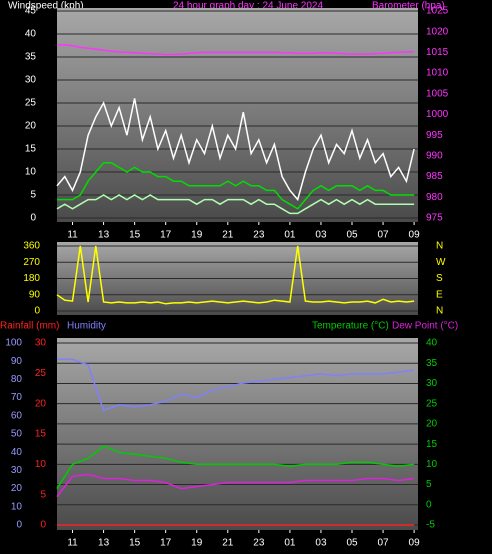 This screenshot has height=554, width=492. What do you see at coordinates (17, 379) in the screenshot?
I see `tick-label: 80` at bounding box center [17, 379].